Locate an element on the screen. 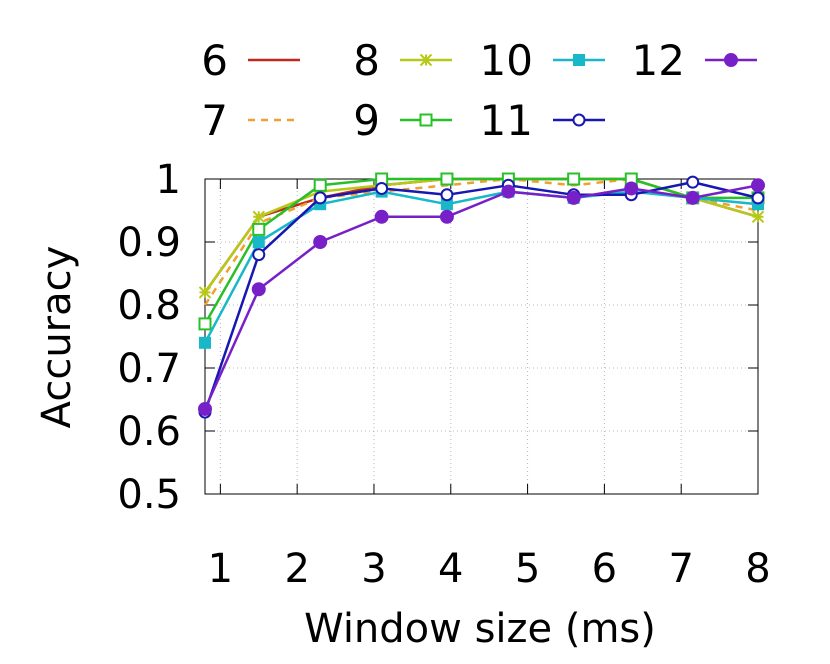 The image size is (830, 664). legend-label: 10 is located at coordinates (506, 60).